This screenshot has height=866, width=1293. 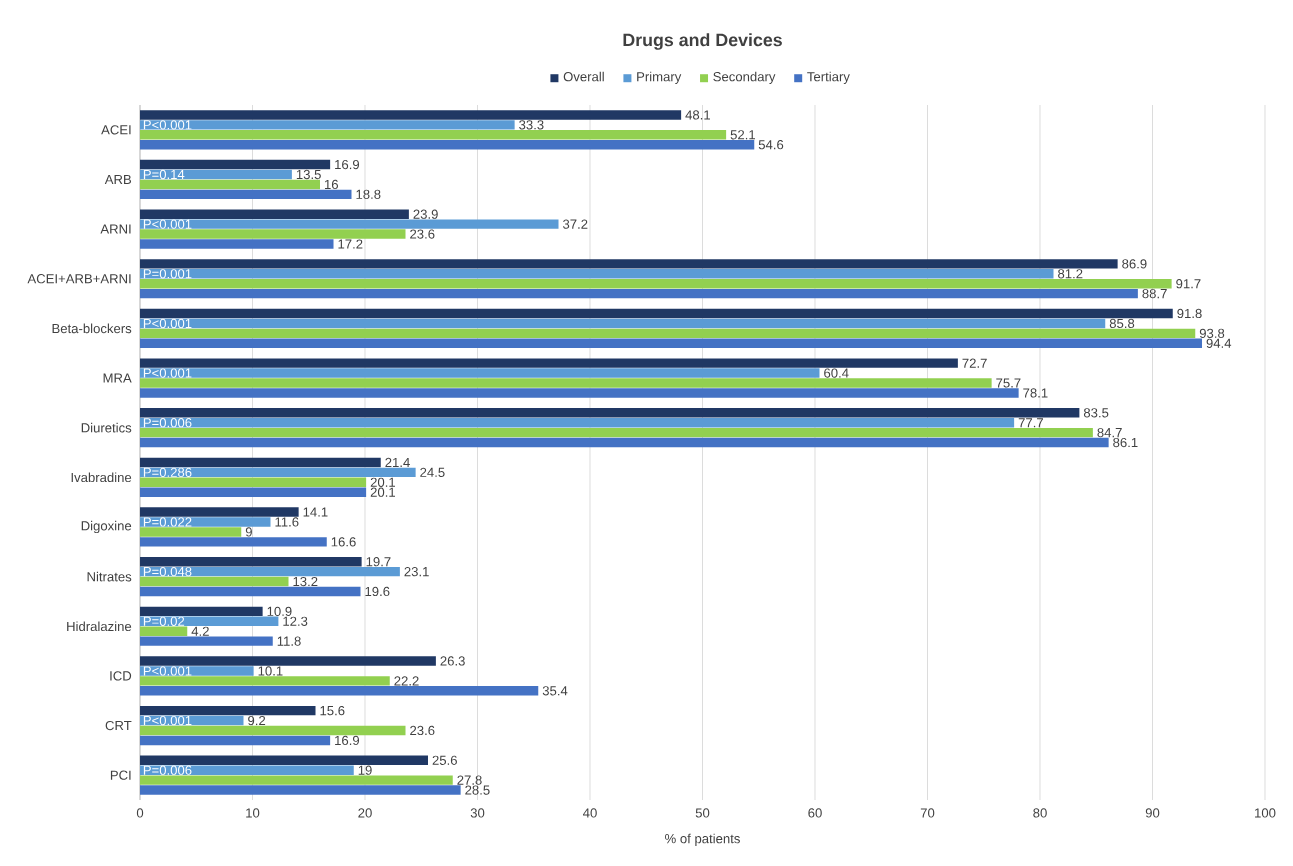 I want to click on y-tick-label: Ivabradine, so click(x=101, y=477).